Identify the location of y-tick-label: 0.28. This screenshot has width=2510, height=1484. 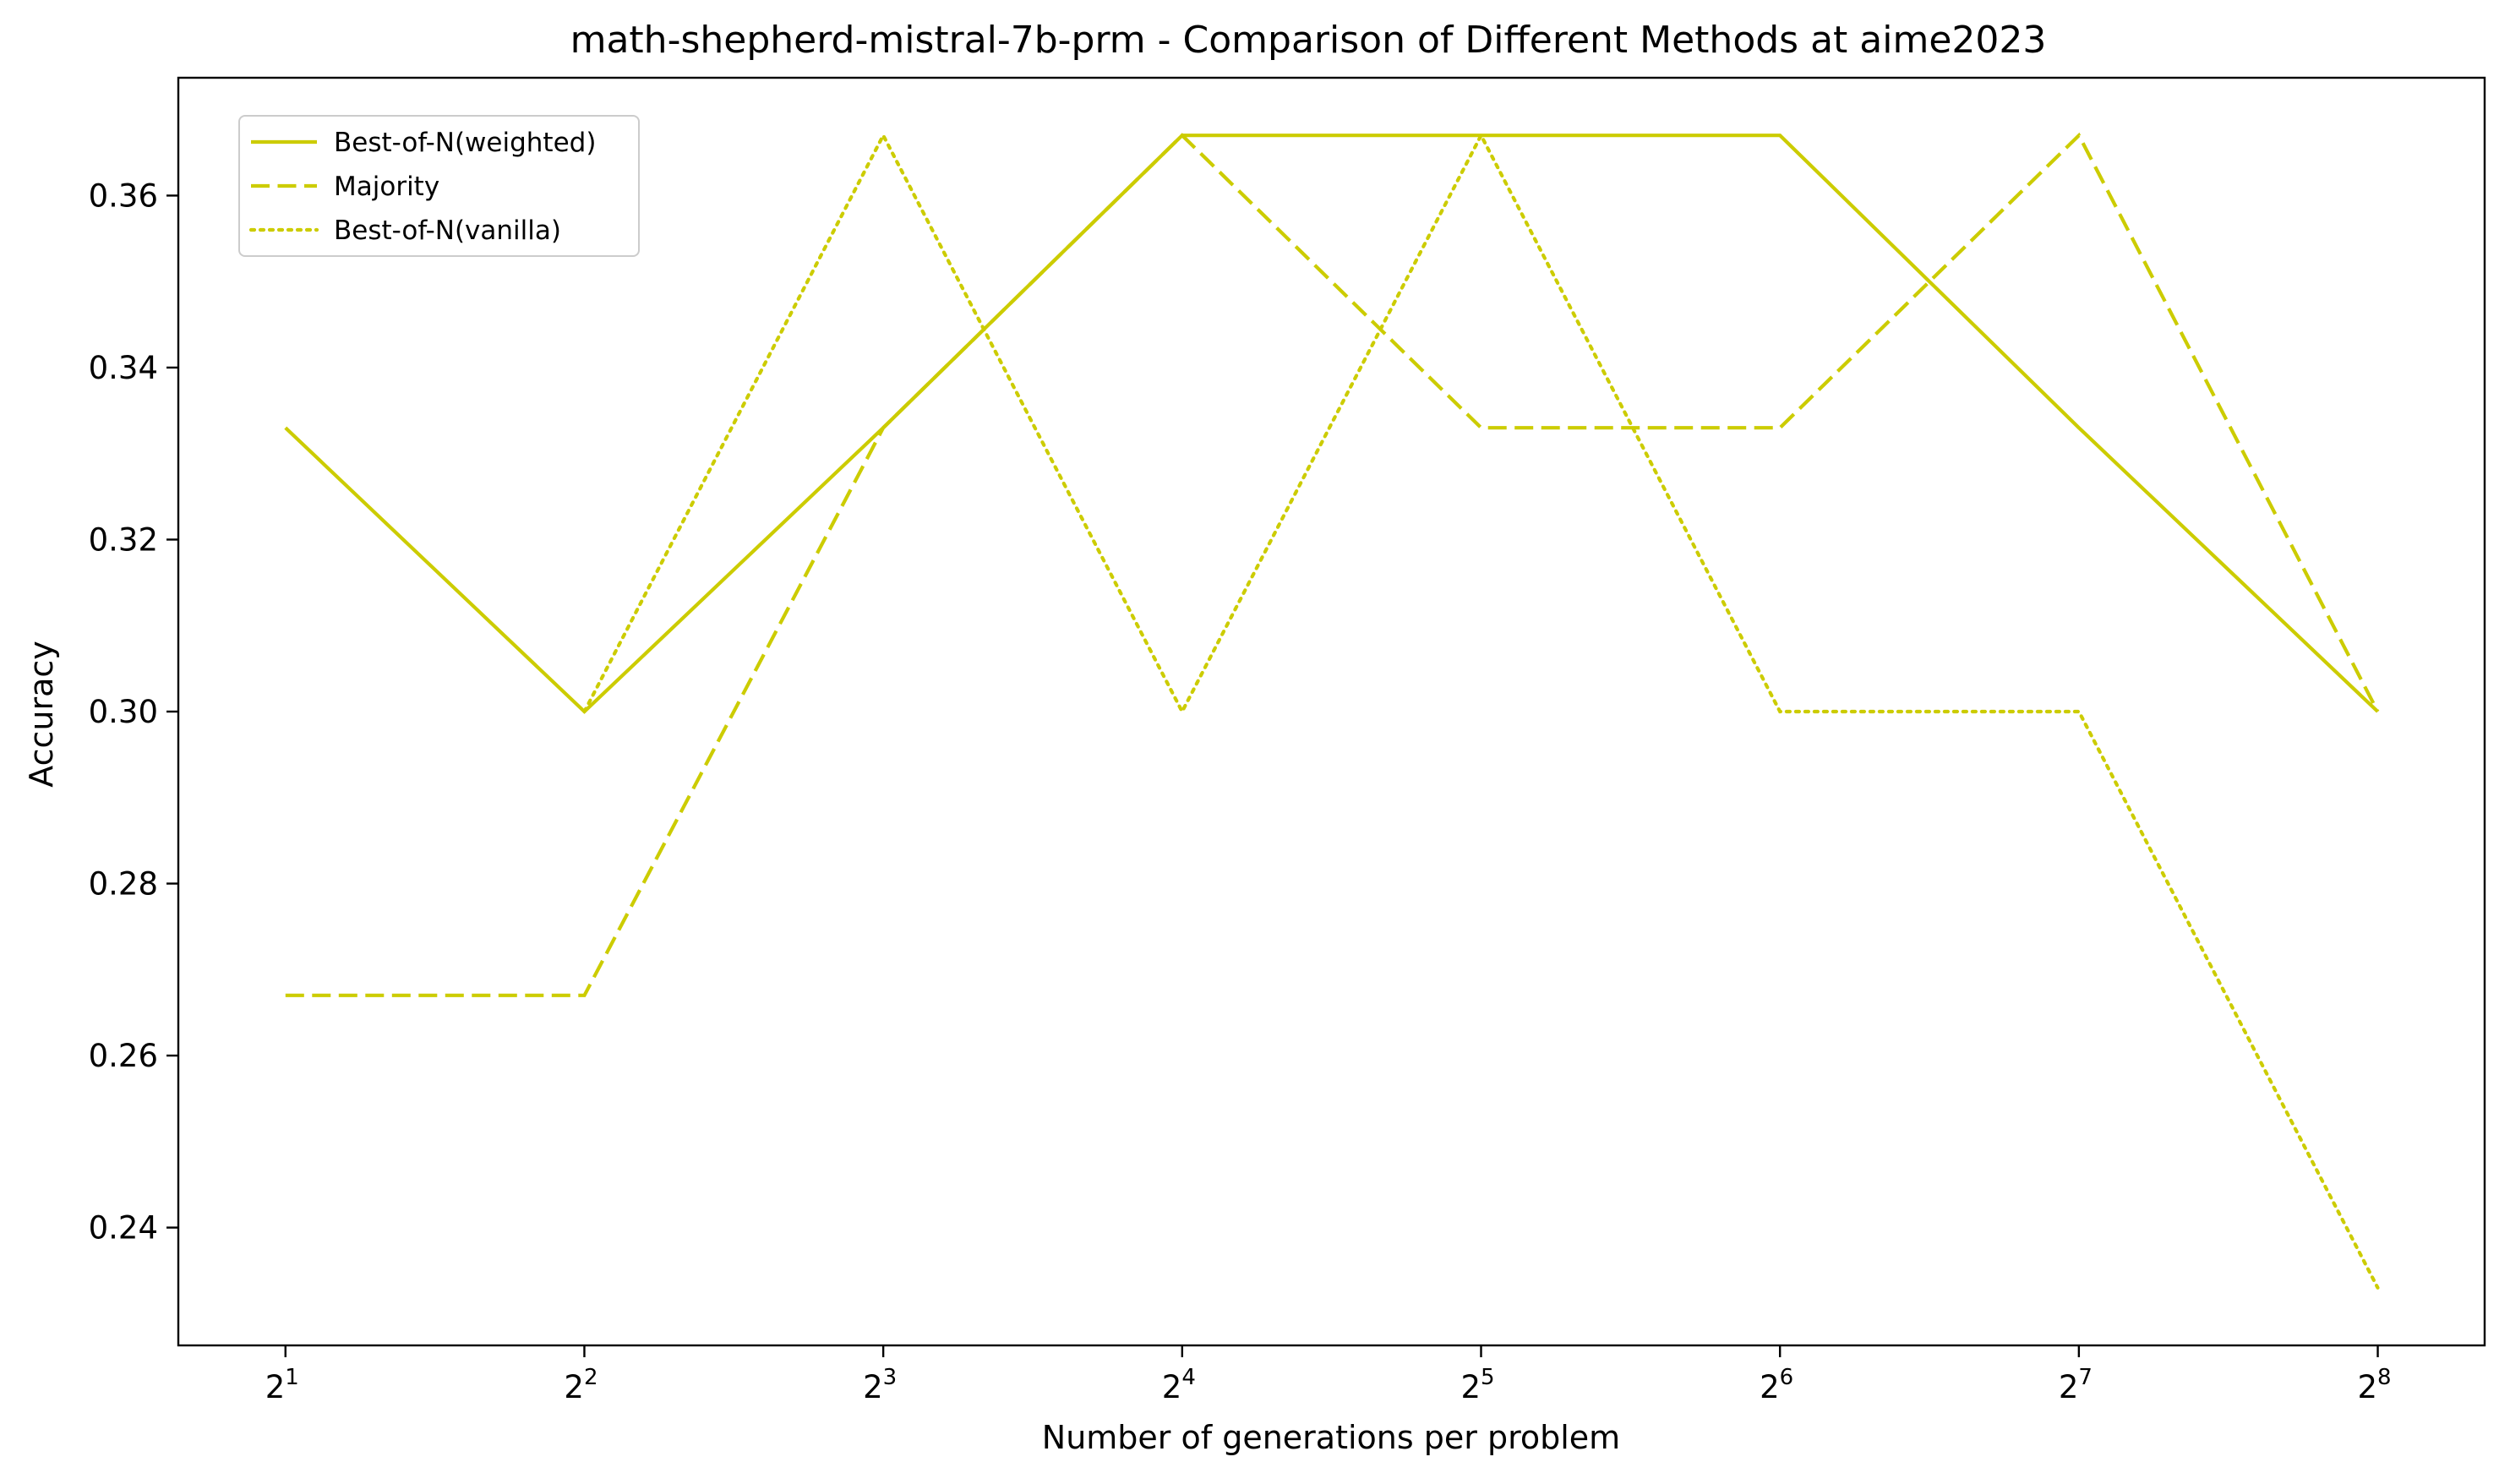
(124, 885).